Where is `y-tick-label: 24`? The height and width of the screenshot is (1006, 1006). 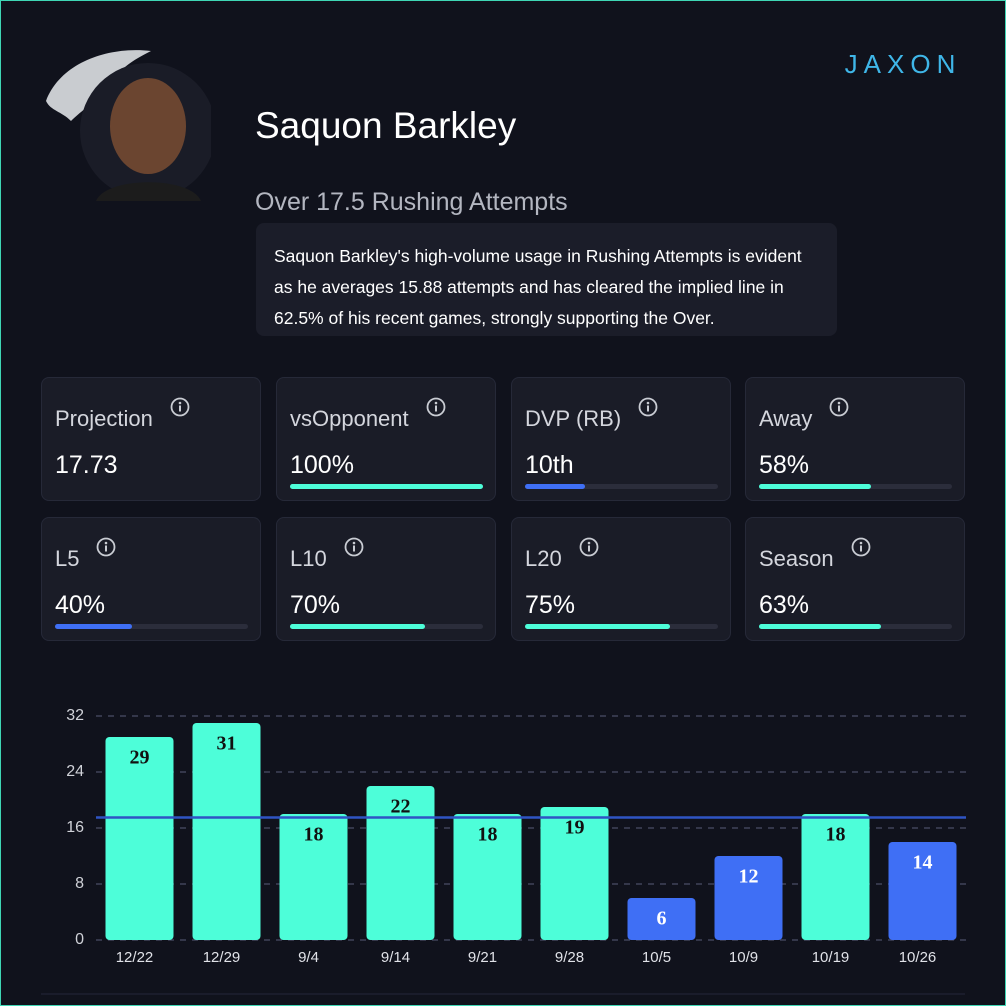 y-tick-label: 24 is located at coordinates (75, 771).